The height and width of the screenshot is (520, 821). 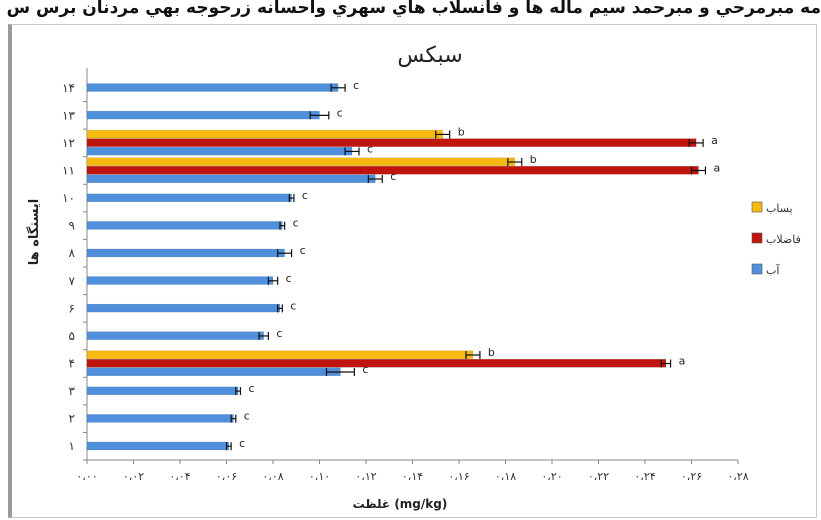 What do you see at coordinates (68, 171) in the screenshot?
I see `y-tick-label: ۱۱` at bounding box center [68, 171].